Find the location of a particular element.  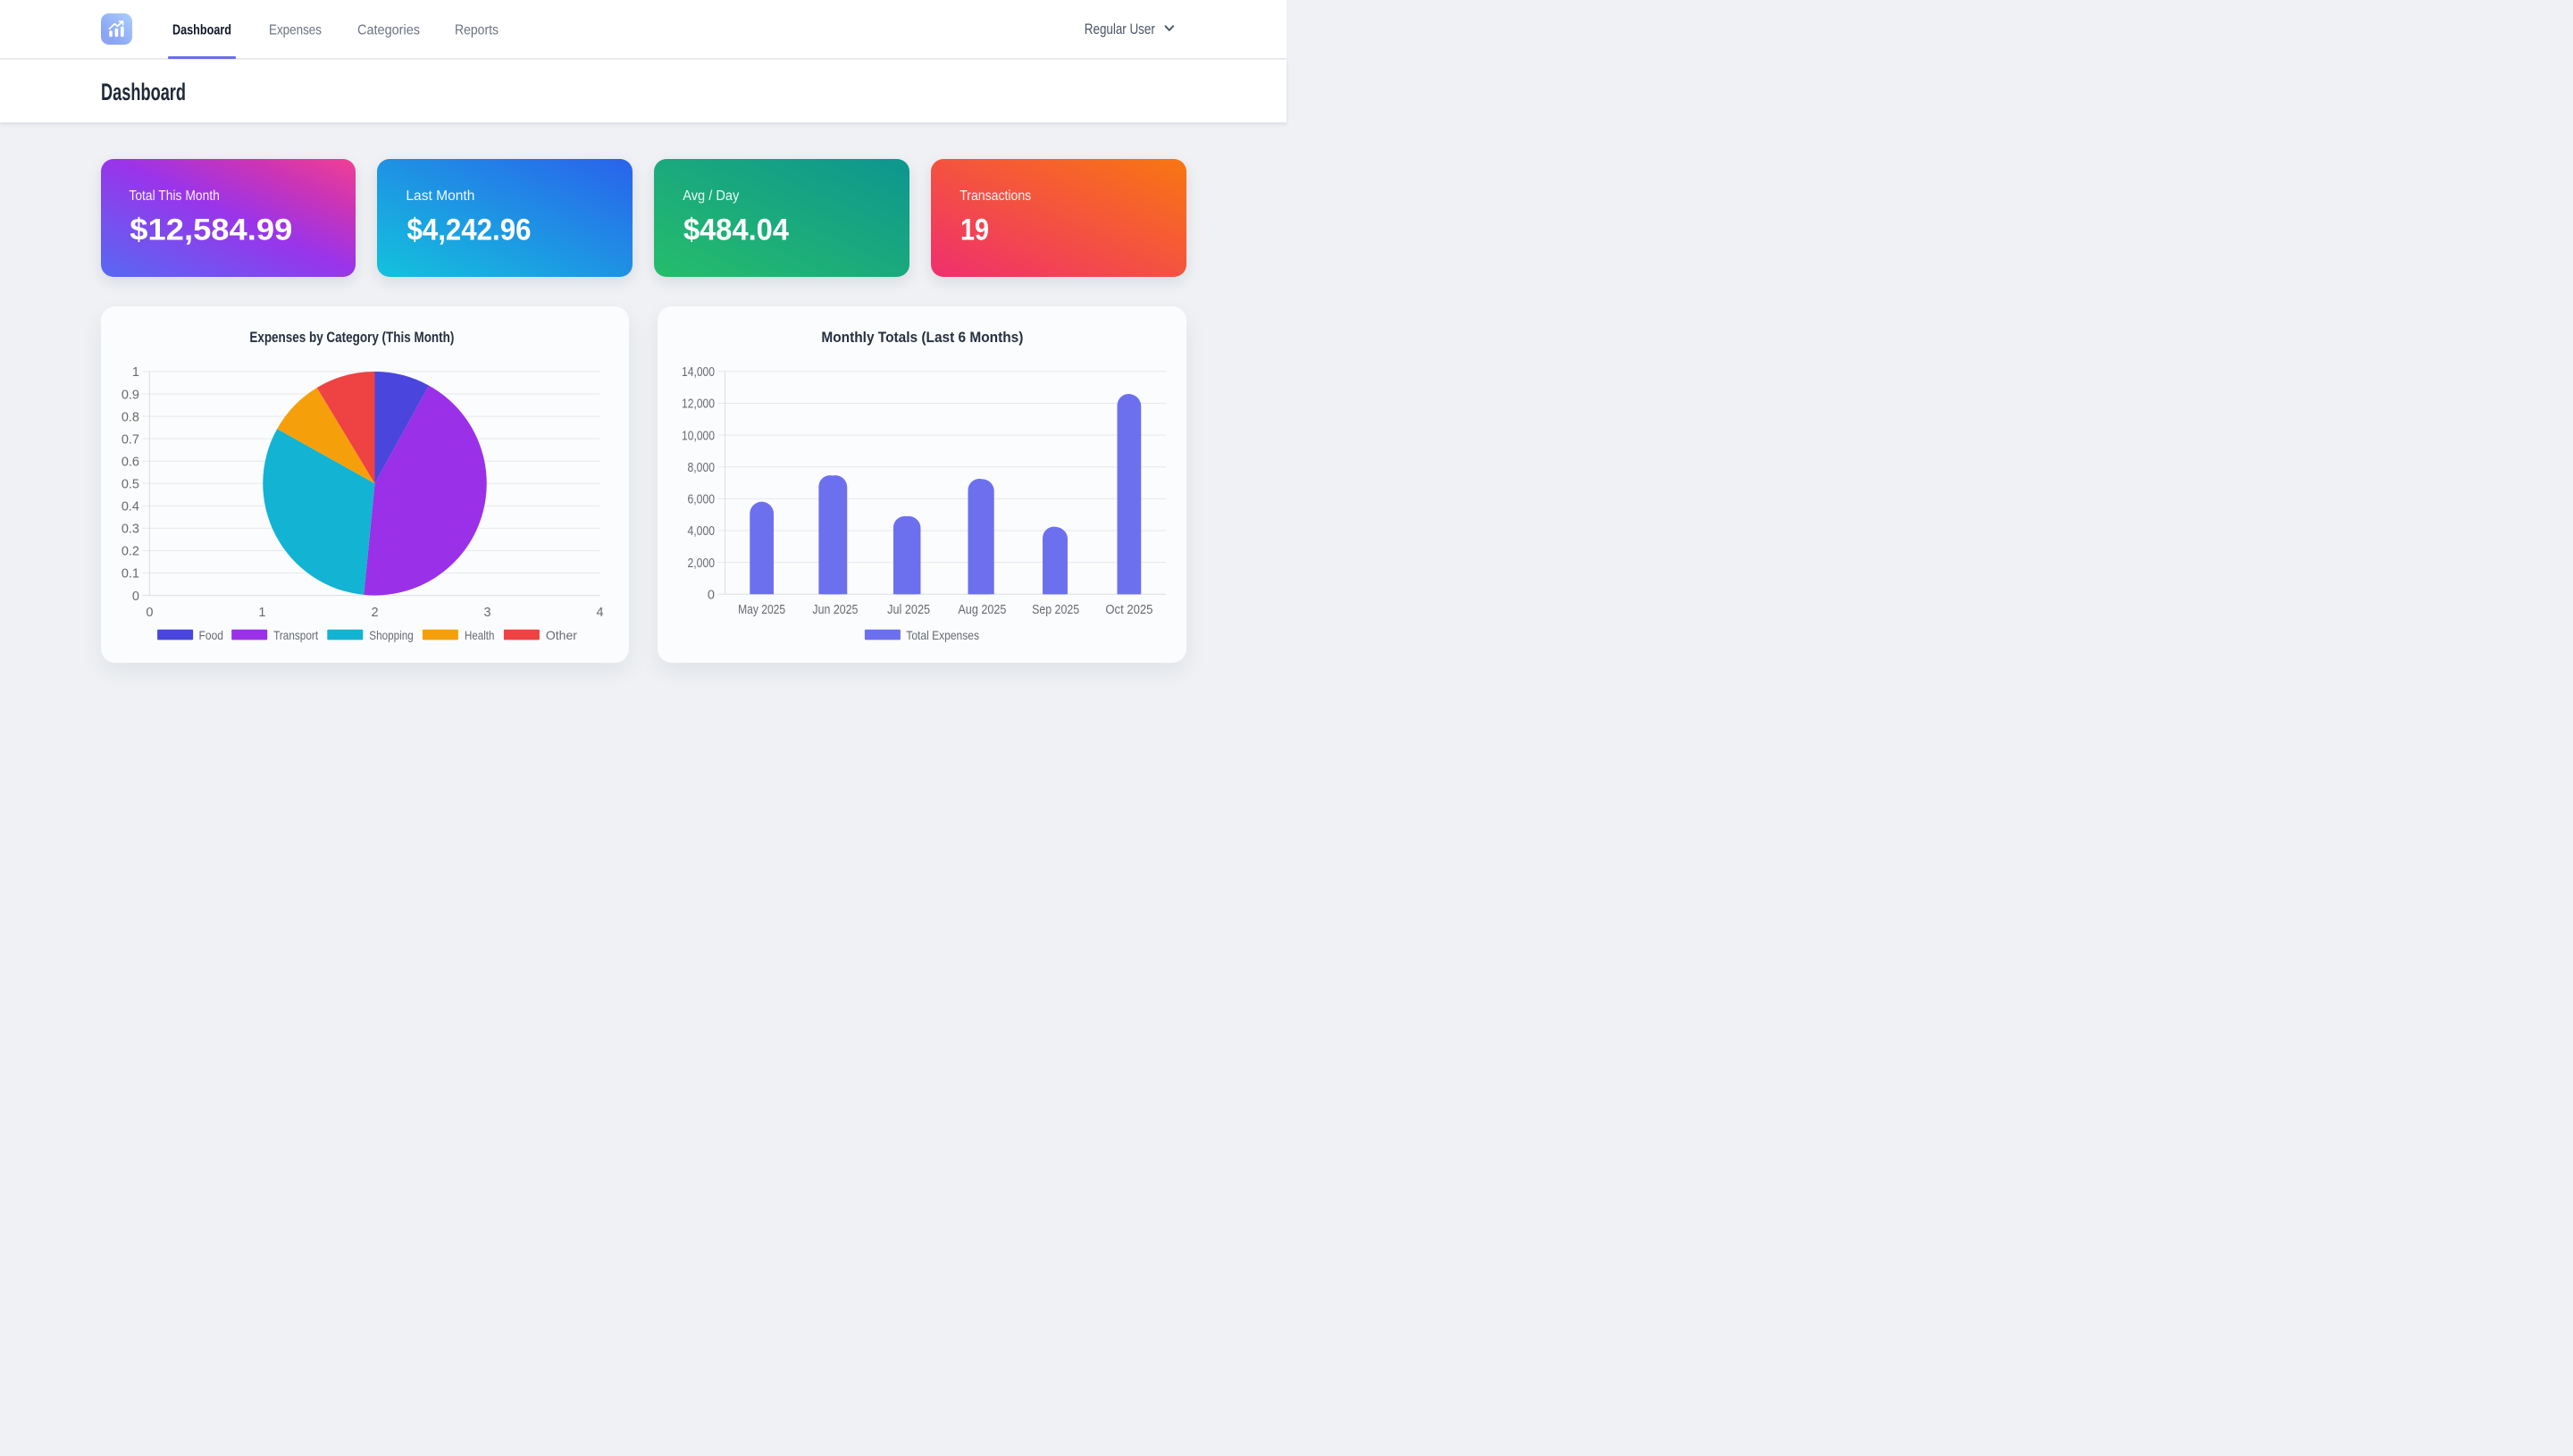

svg-text: 3 is located at coordinates (487, 613).